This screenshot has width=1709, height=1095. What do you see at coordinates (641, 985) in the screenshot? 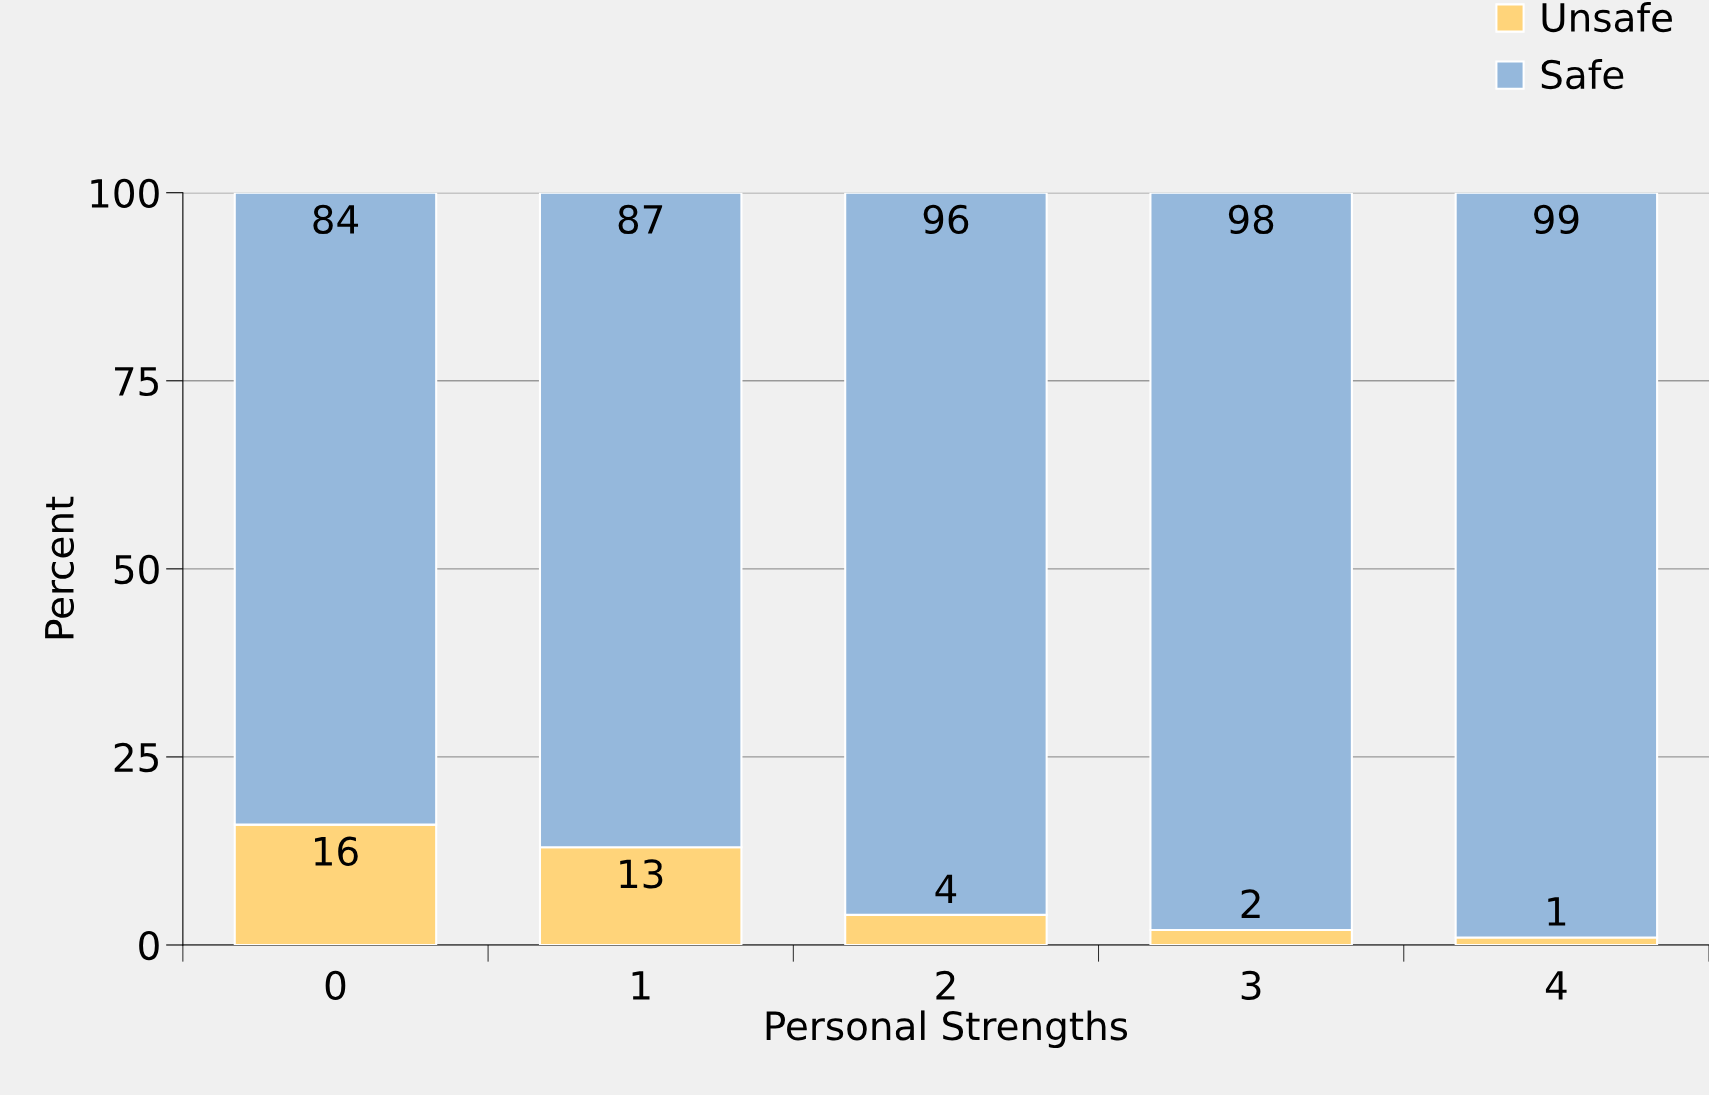
I see `x-tick-label: 1` at bounding box center [641, 985].